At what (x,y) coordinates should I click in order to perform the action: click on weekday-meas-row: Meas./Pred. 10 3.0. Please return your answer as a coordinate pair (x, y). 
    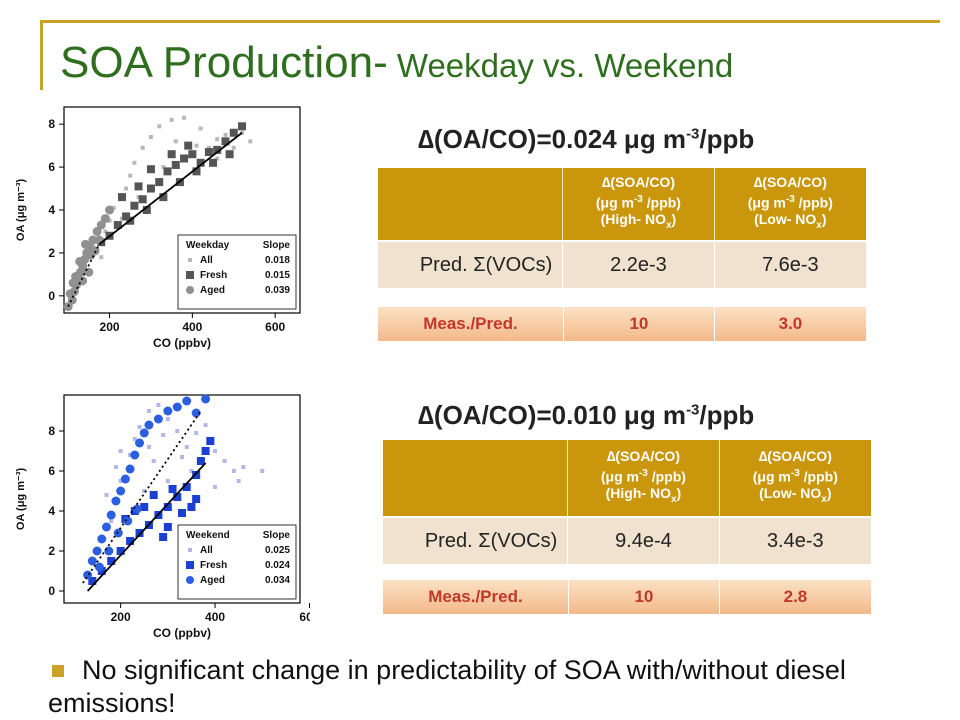
    Looking at the image, I should click on (622, 324).